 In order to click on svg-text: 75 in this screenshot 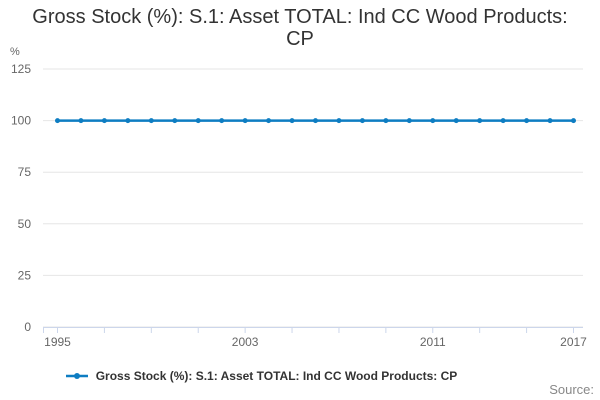, I will do `click(25, 172)`.